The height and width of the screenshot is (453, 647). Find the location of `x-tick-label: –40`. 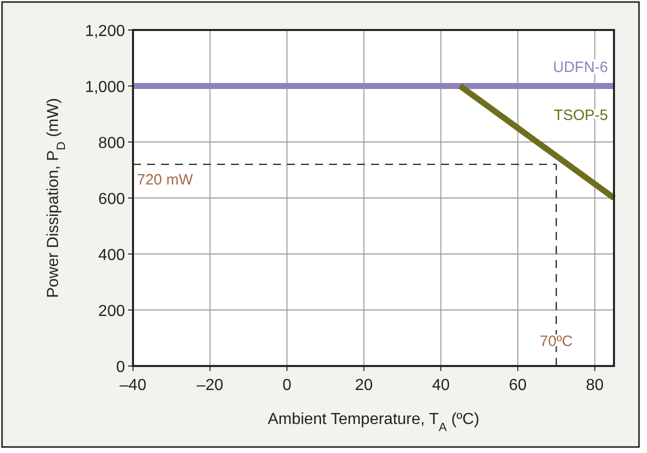

x-tick-label: –40 is located at coordinates (133, 385).